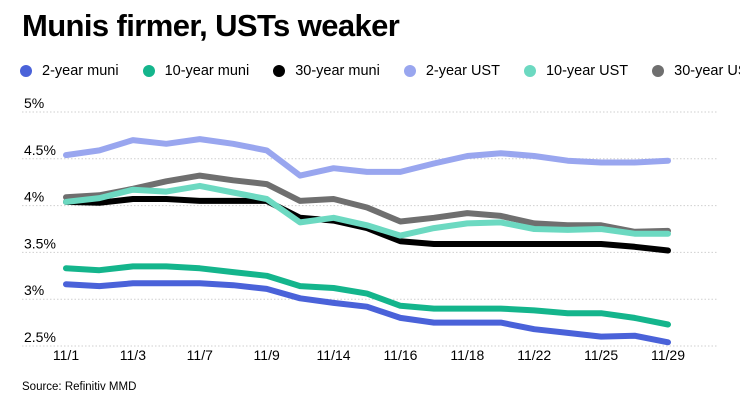 The height and width of the screenshot is (416, 740). Describe the element at coordinates (207, 71) in the screenshot. I see `legend-label: 10-year muni` at that location.